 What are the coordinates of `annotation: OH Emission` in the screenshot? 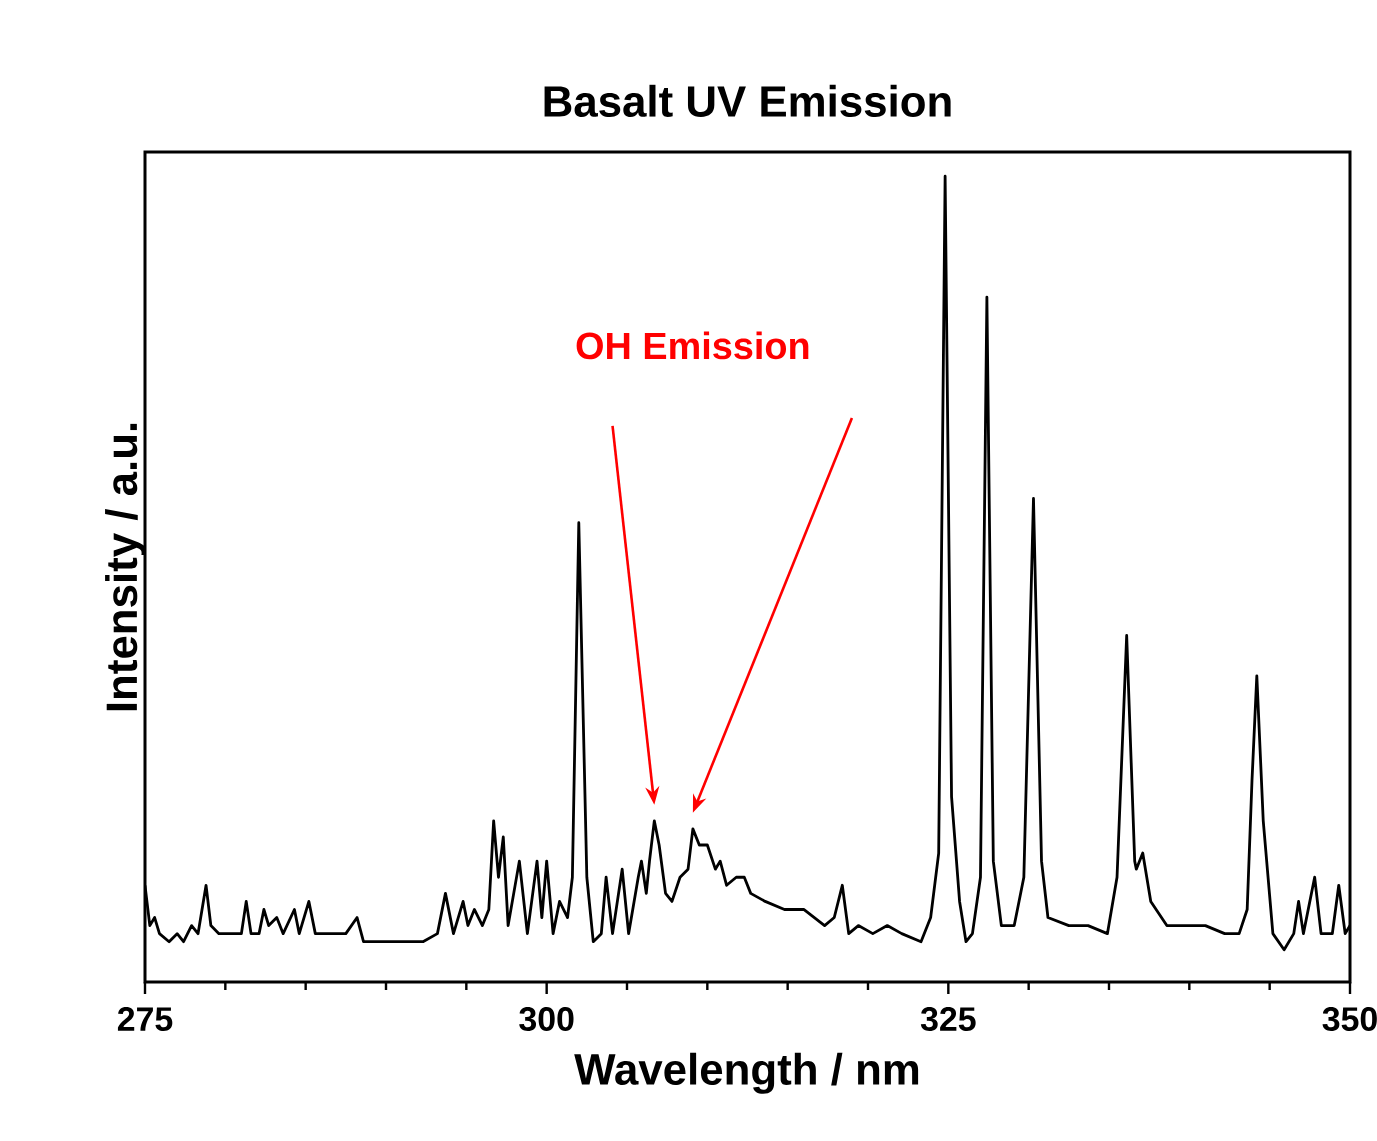 It's located at (692, 345).